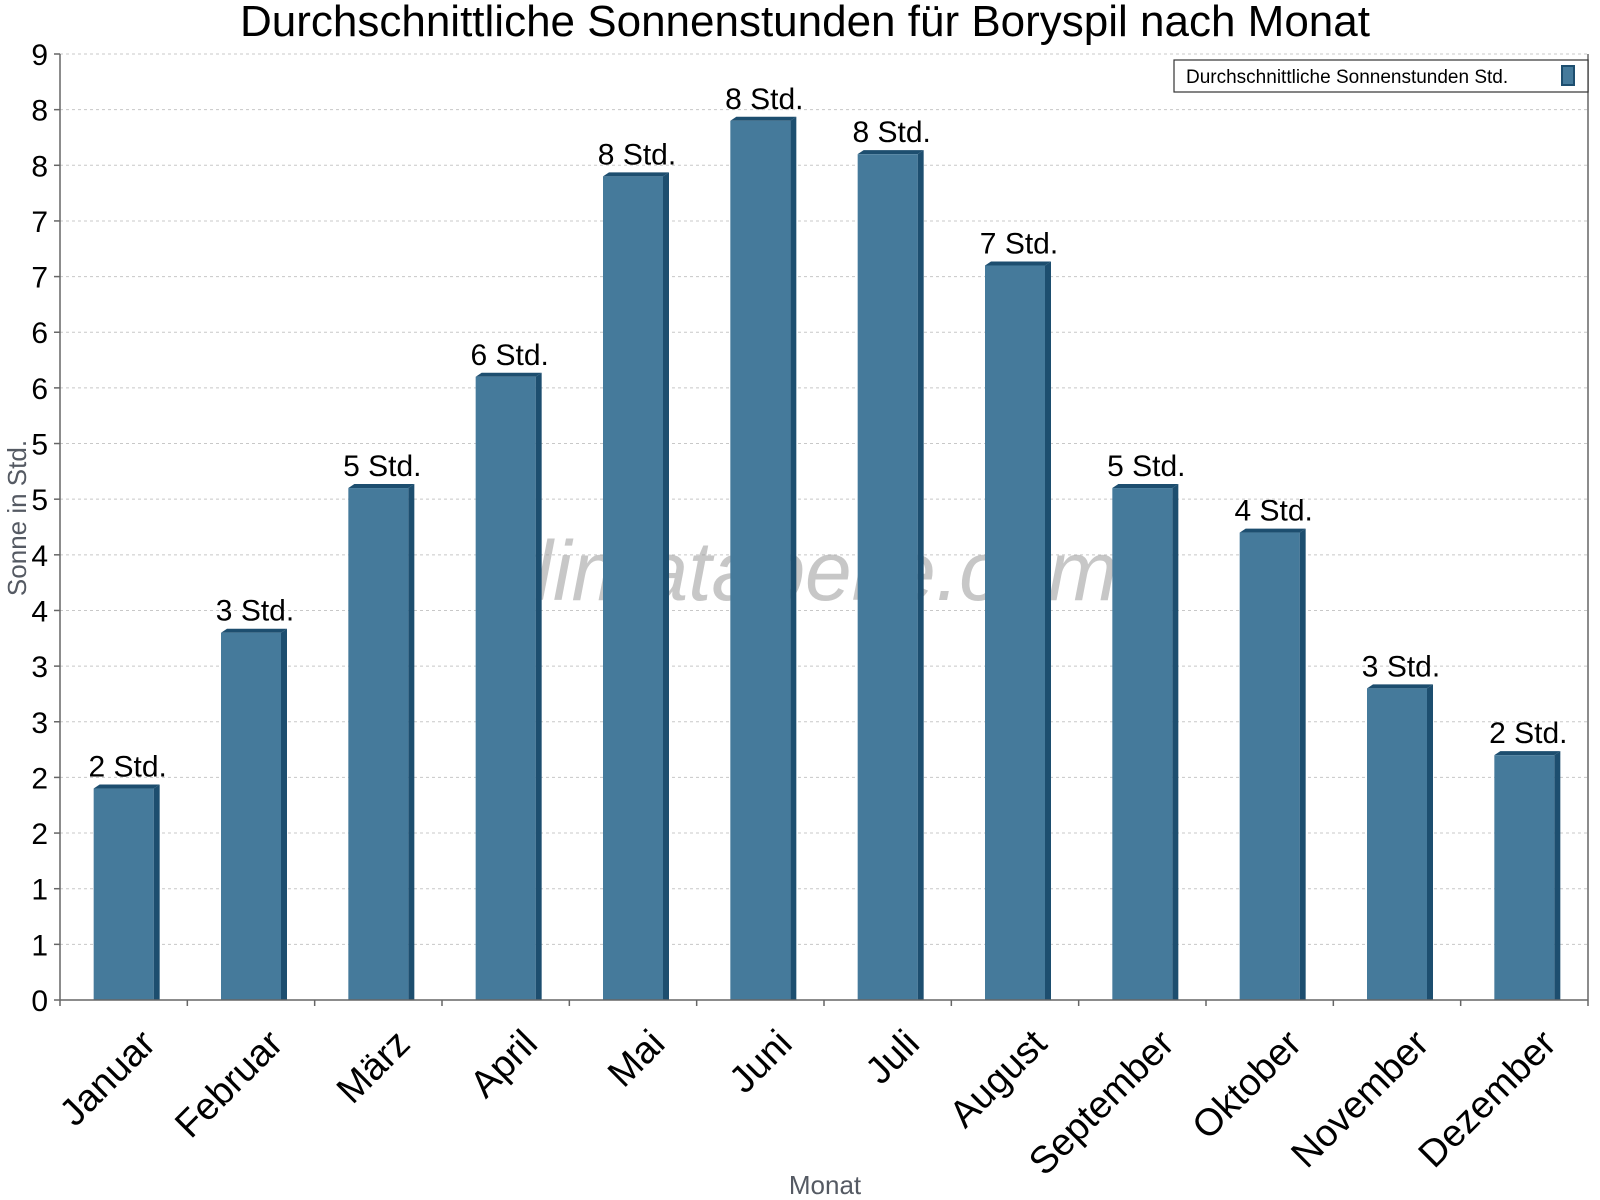 The width and height of the screenshot is (1600, 1200). Describe the element at coordinates (1248, 1085) in the screenshot. I see `x-tick-label: Oktober` at that location.